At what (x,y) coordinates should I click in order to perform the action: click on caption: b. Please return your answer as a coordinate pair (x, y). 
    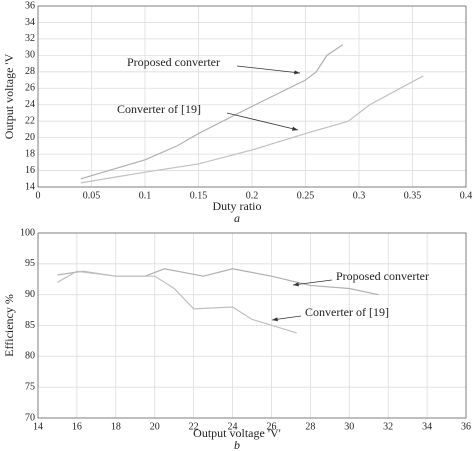
    Looking at the image, I should click on (237, 444).